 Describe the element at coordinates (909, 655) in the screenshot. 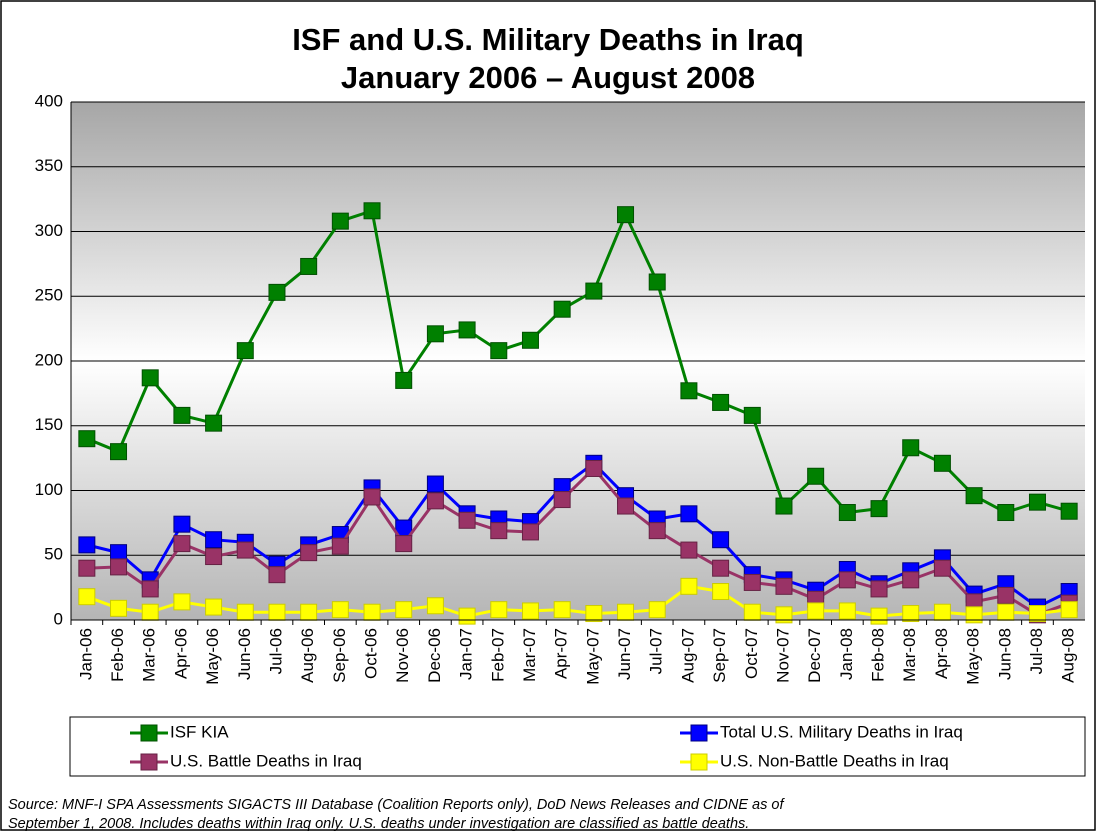

I see `x-tick-label: Mar-08` at that location.